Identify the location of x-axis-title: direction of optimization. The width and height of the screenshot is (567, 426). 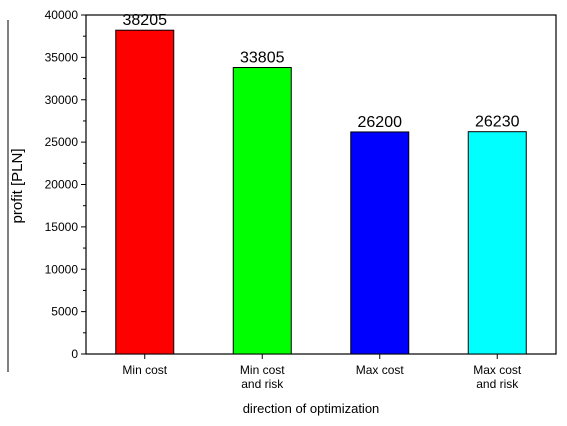
(311, 408).